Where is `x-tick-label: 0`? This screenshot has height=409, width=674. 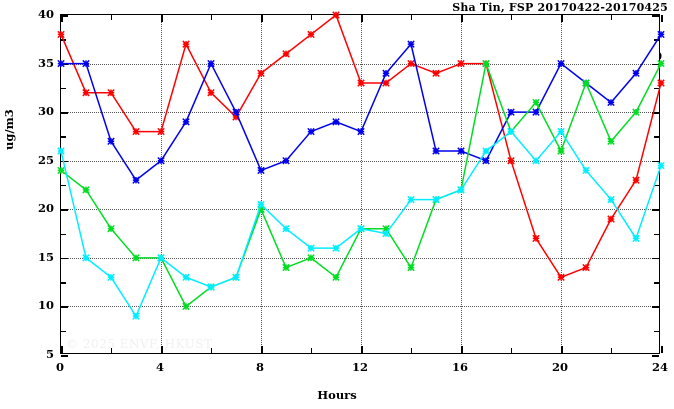 x-tick-label: 0 is located at coordinates (59, 367).